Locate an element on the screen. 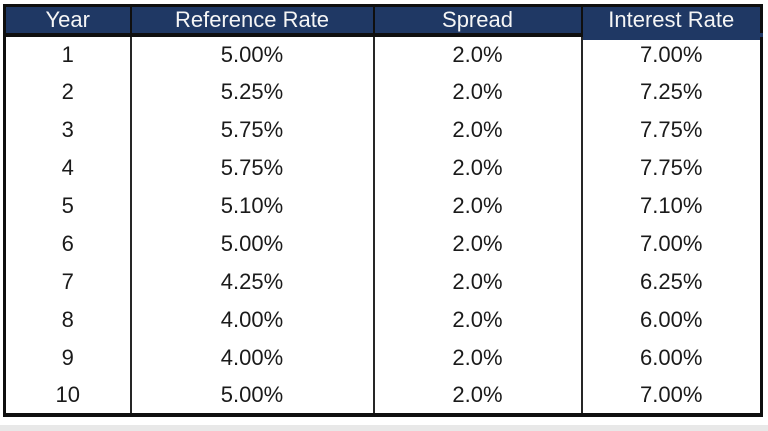 The height and width of the screenshot is (431, 768). cell-reference-rate: 5.25% is located at coordinates (251, 92).